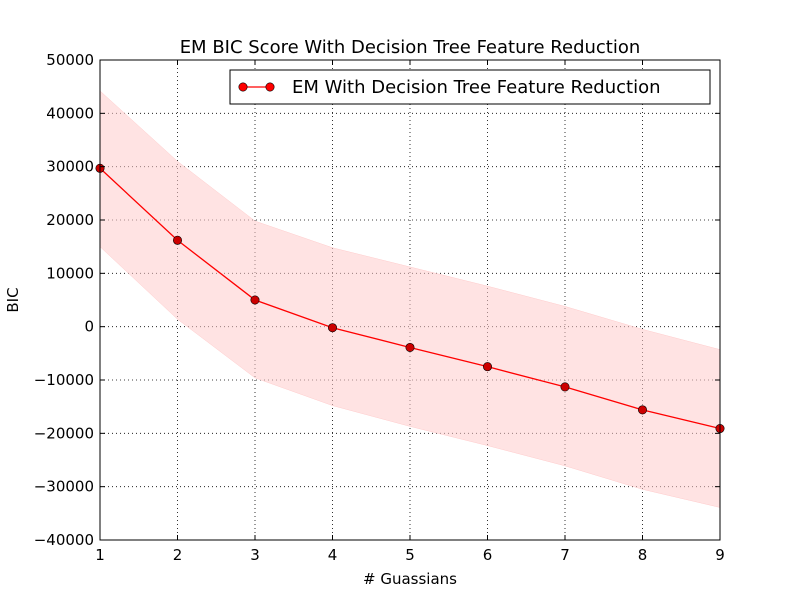  I want to click on y-tick-label: 40000, so click(70, 113).